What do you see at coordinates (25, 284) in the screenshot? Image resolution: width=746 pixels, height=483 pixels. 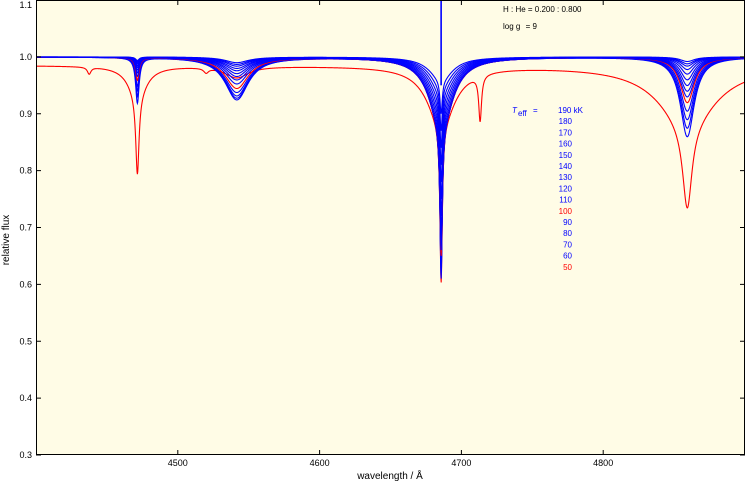 I see `y-tick-label-0.6: 0.6` at bounding box center [25, 284].